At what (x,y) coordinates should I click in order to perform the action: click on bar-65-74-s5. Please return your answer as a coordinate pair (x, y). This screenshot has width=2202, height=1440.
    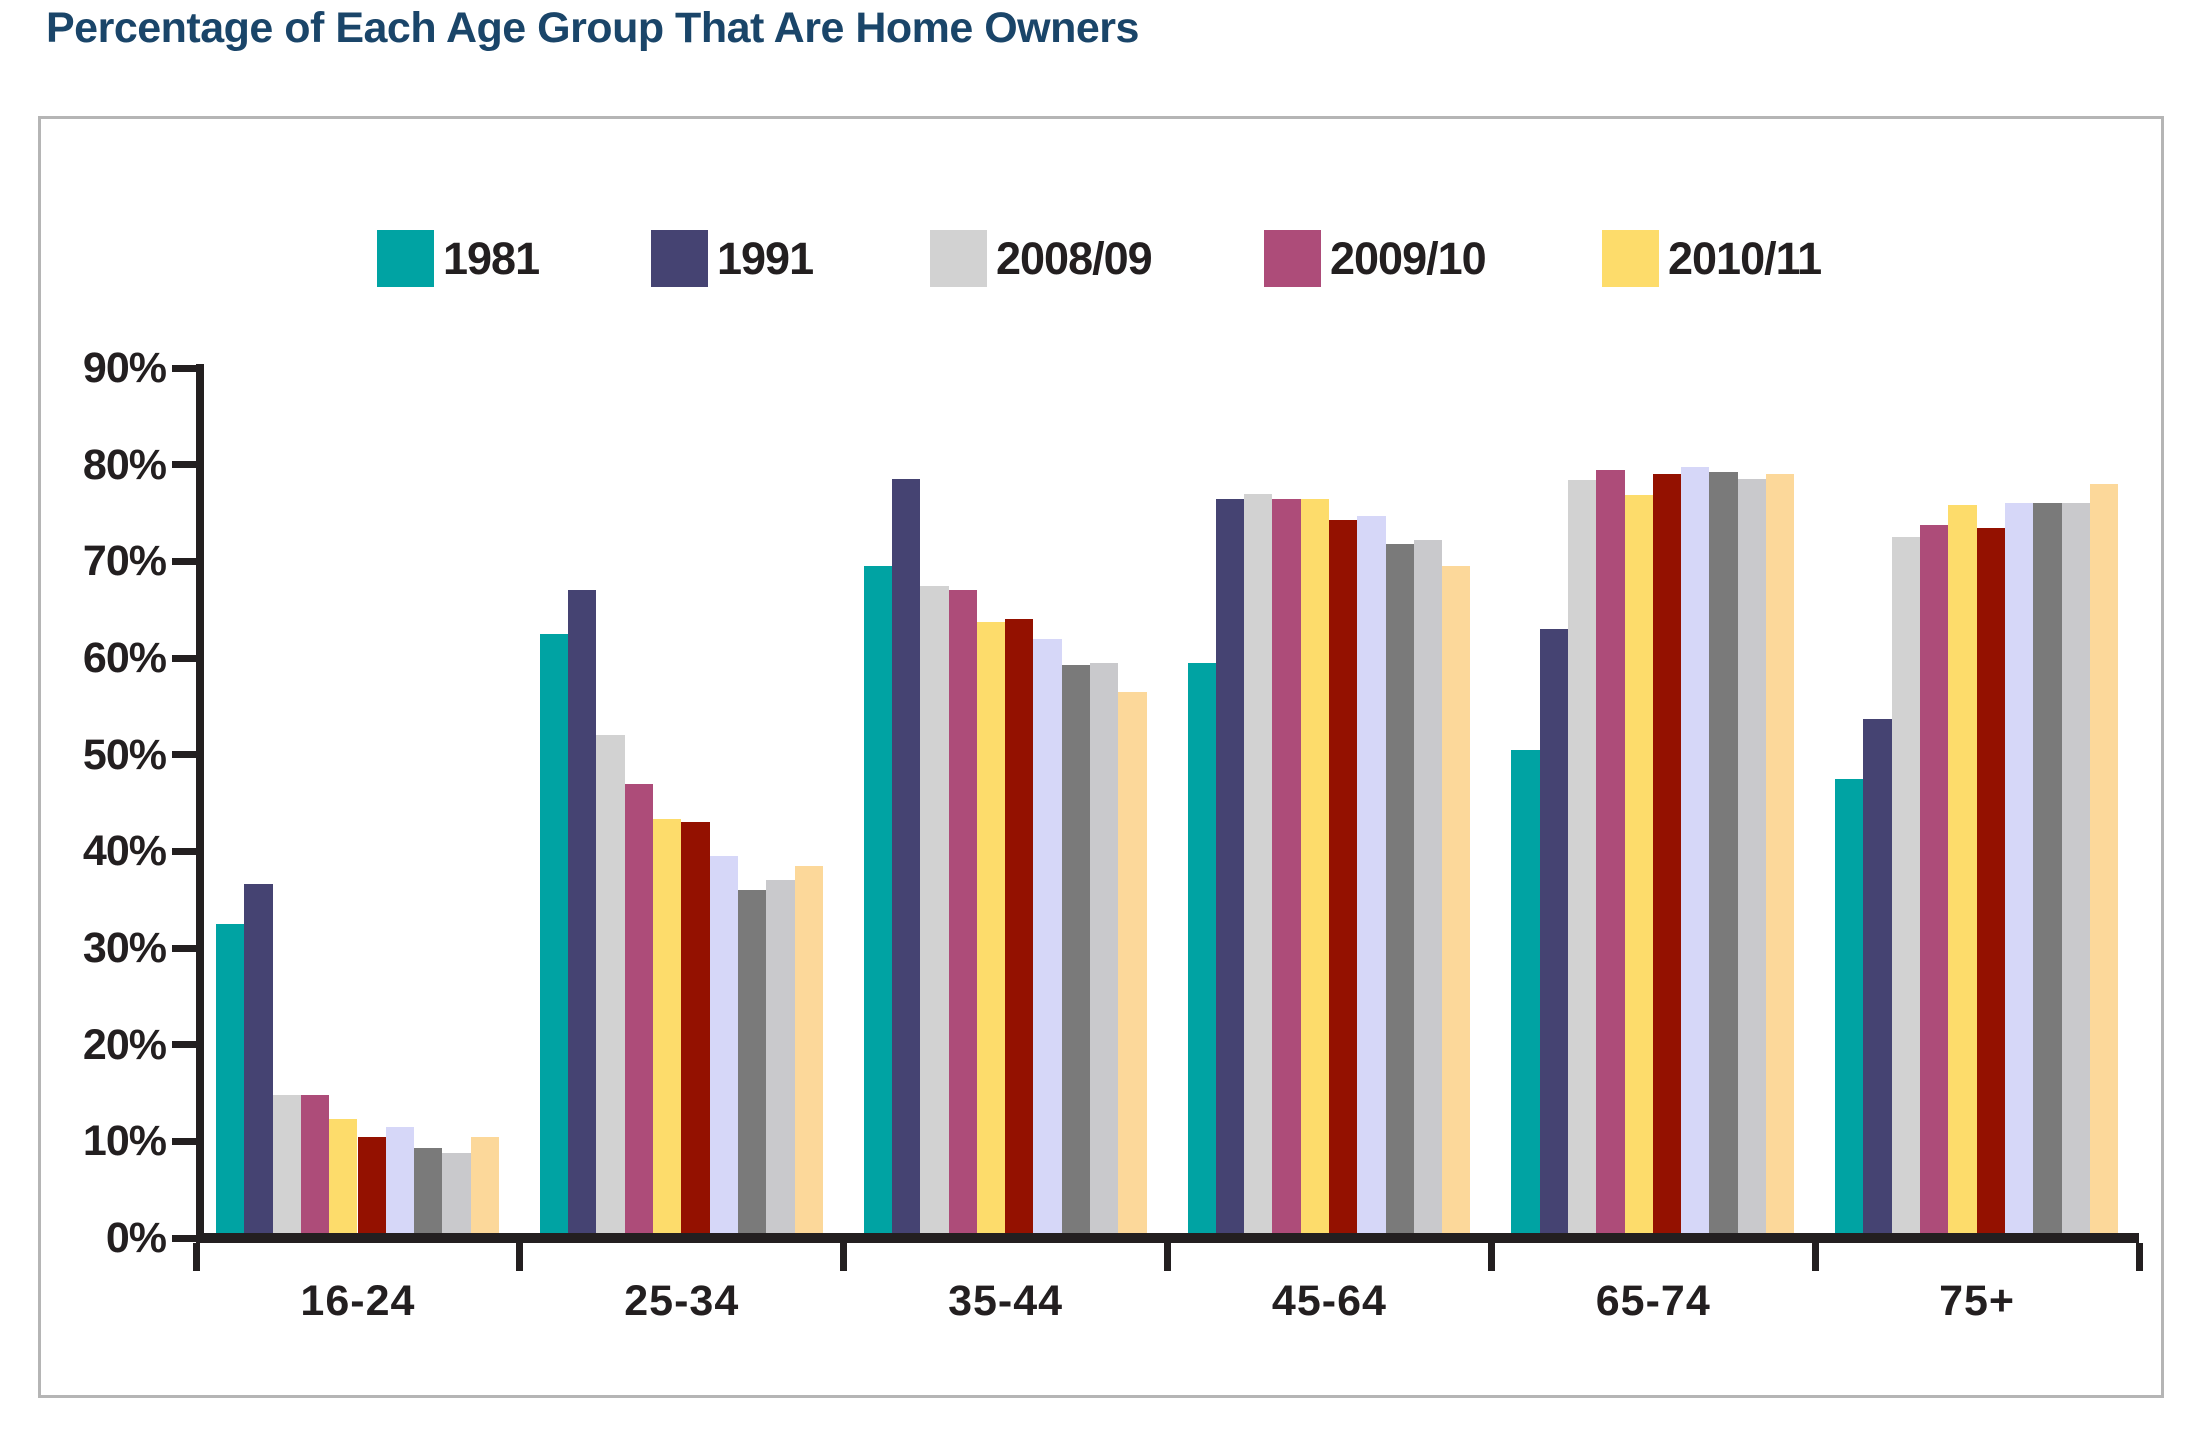
    Looking at the image, I should click on (1638, 863).